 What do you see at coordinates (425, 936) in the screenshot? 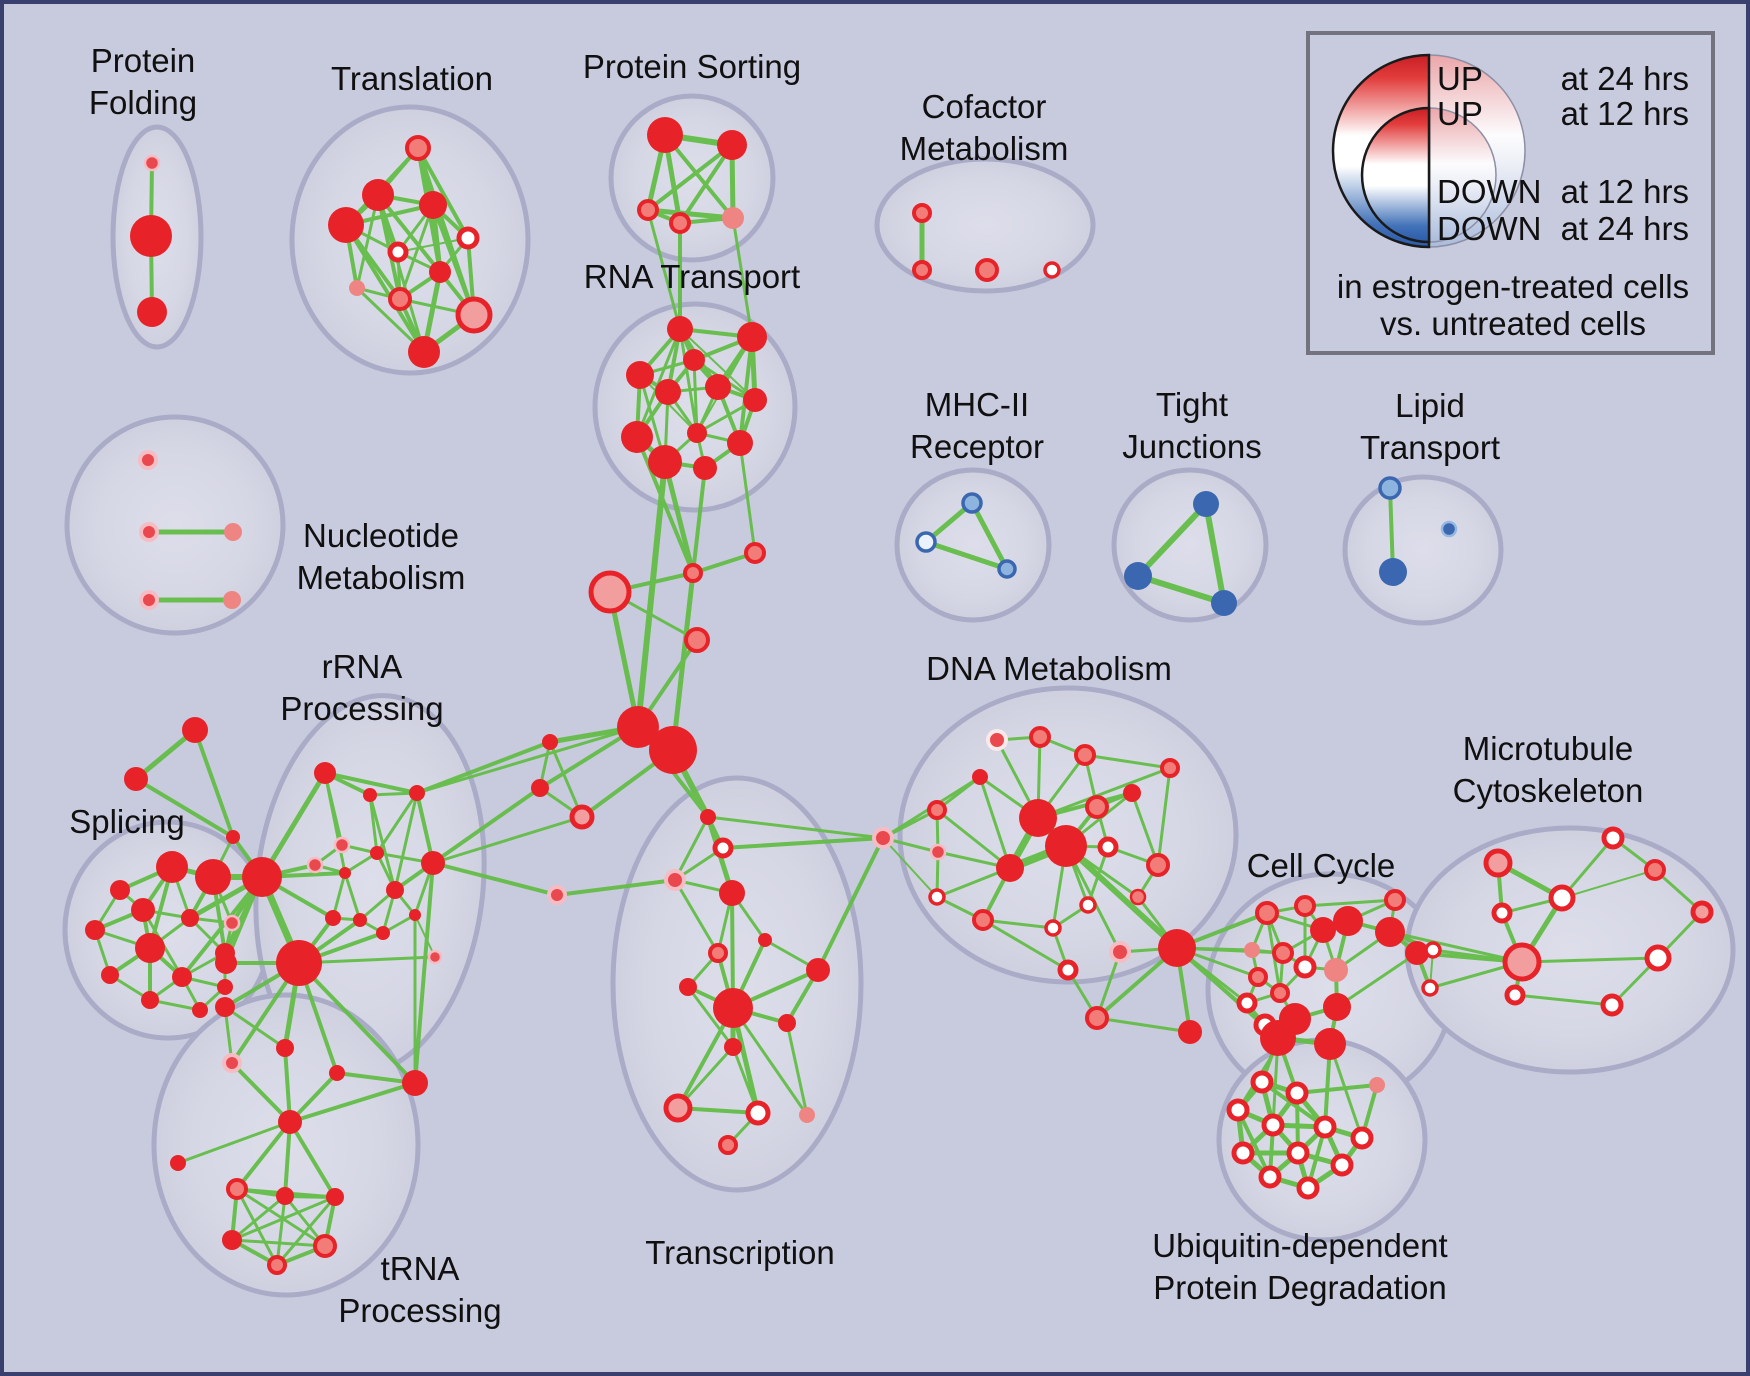
I see `edge-r12-r13` at bounding box center [425, 936].